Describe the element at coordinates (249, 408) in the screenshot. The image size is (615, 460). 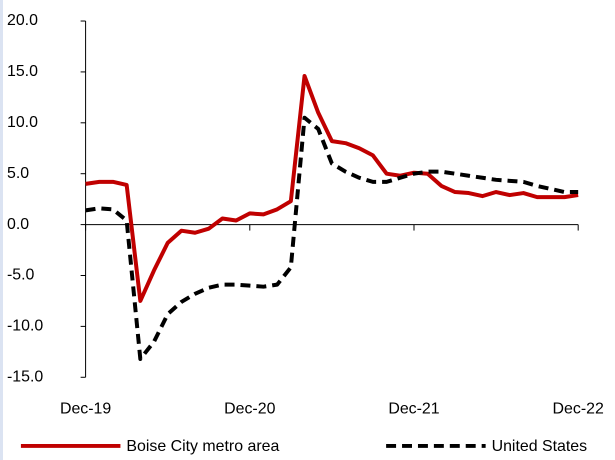
I see `x-tick-label: Dec-20` at that location.